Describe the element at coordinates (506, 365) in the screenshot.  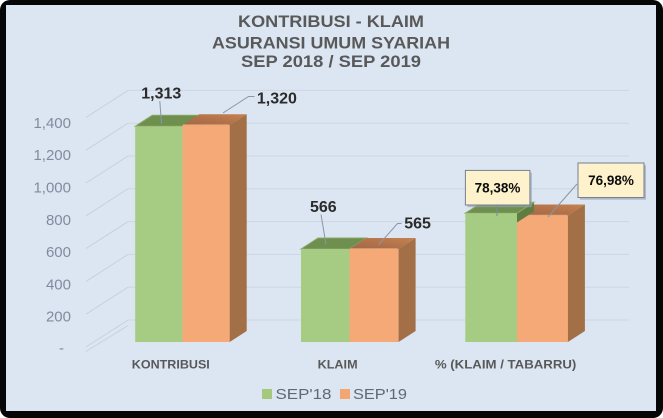
I see `svg-text: % (KLAIM / TABARRU)` at that location.